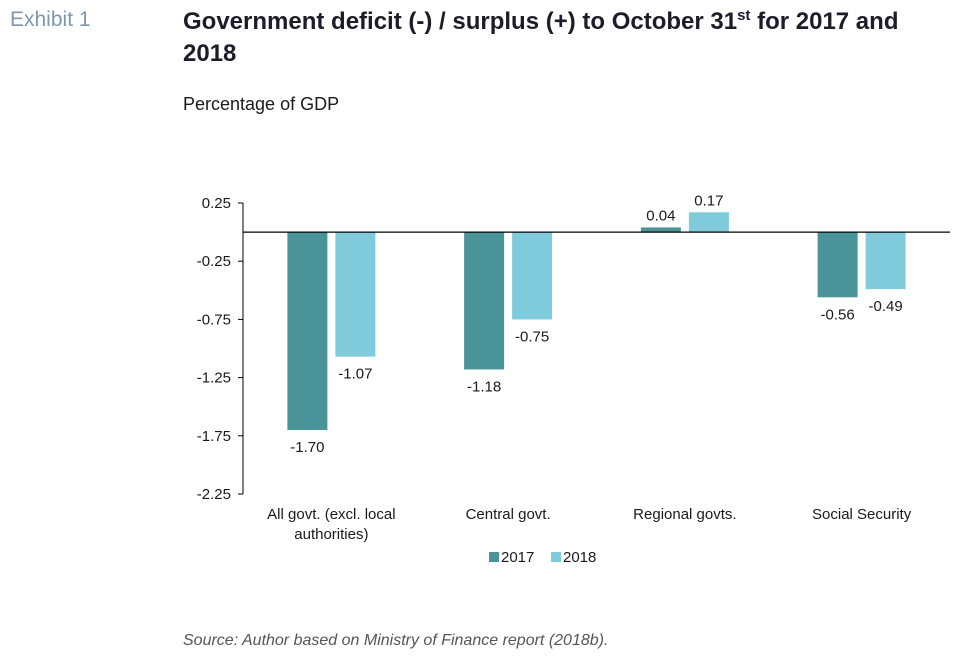 The width and height of the screenshot is (969, 661). What do you see at coordinates (886, 306) in the screenshot?
I see `data-label-2018: -0.49` at bounding box center [886, 306].